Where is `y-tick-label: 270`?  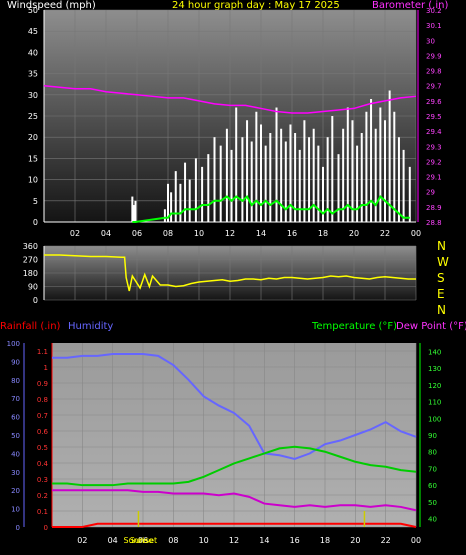 y-tick-label: 270 is located at coordinates (30, 260).